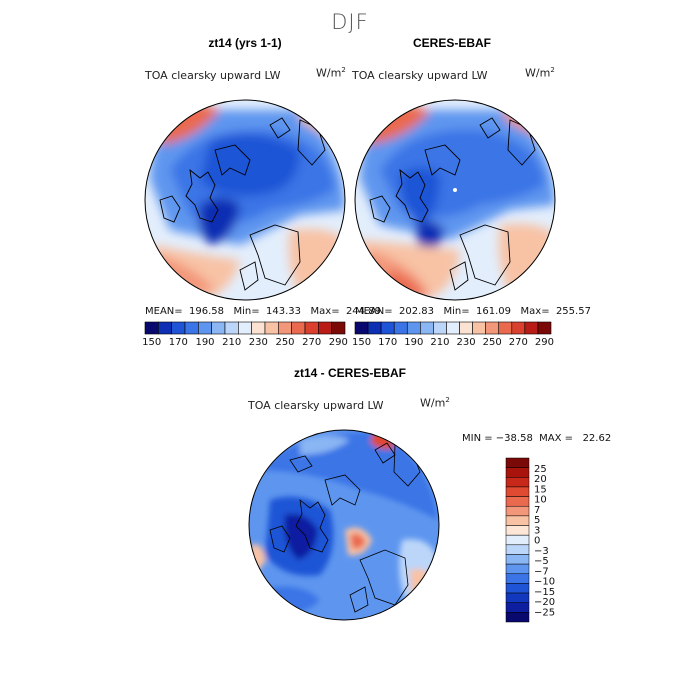  What do you see at coordinates (537, 438) in the screenshot?
I see `panel3-stats: MIN = −38.58 MAX = 22.62` at bounding box center [537, 438].